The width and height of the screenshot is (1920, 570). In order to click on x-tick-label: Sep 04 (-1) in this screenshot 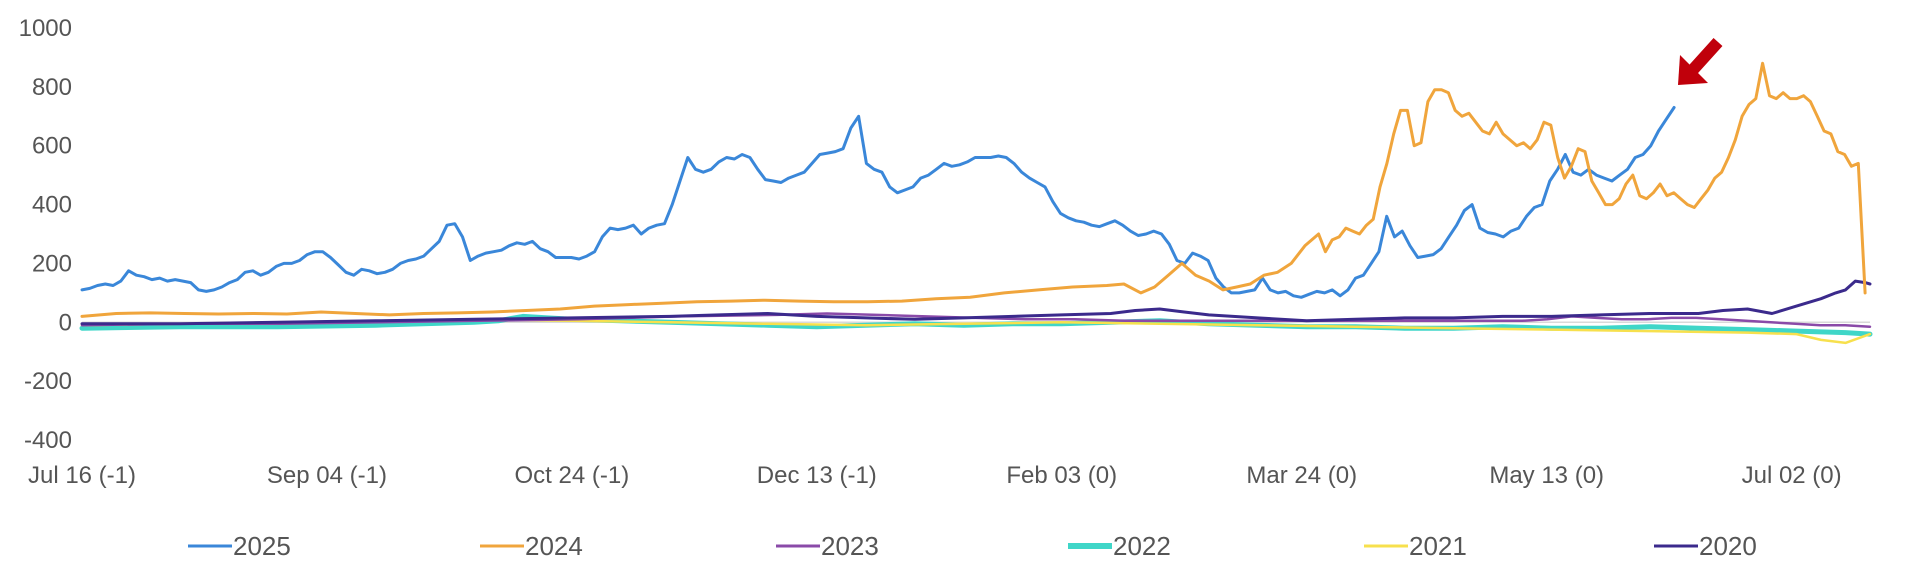, I will do `click(327, 475)`.